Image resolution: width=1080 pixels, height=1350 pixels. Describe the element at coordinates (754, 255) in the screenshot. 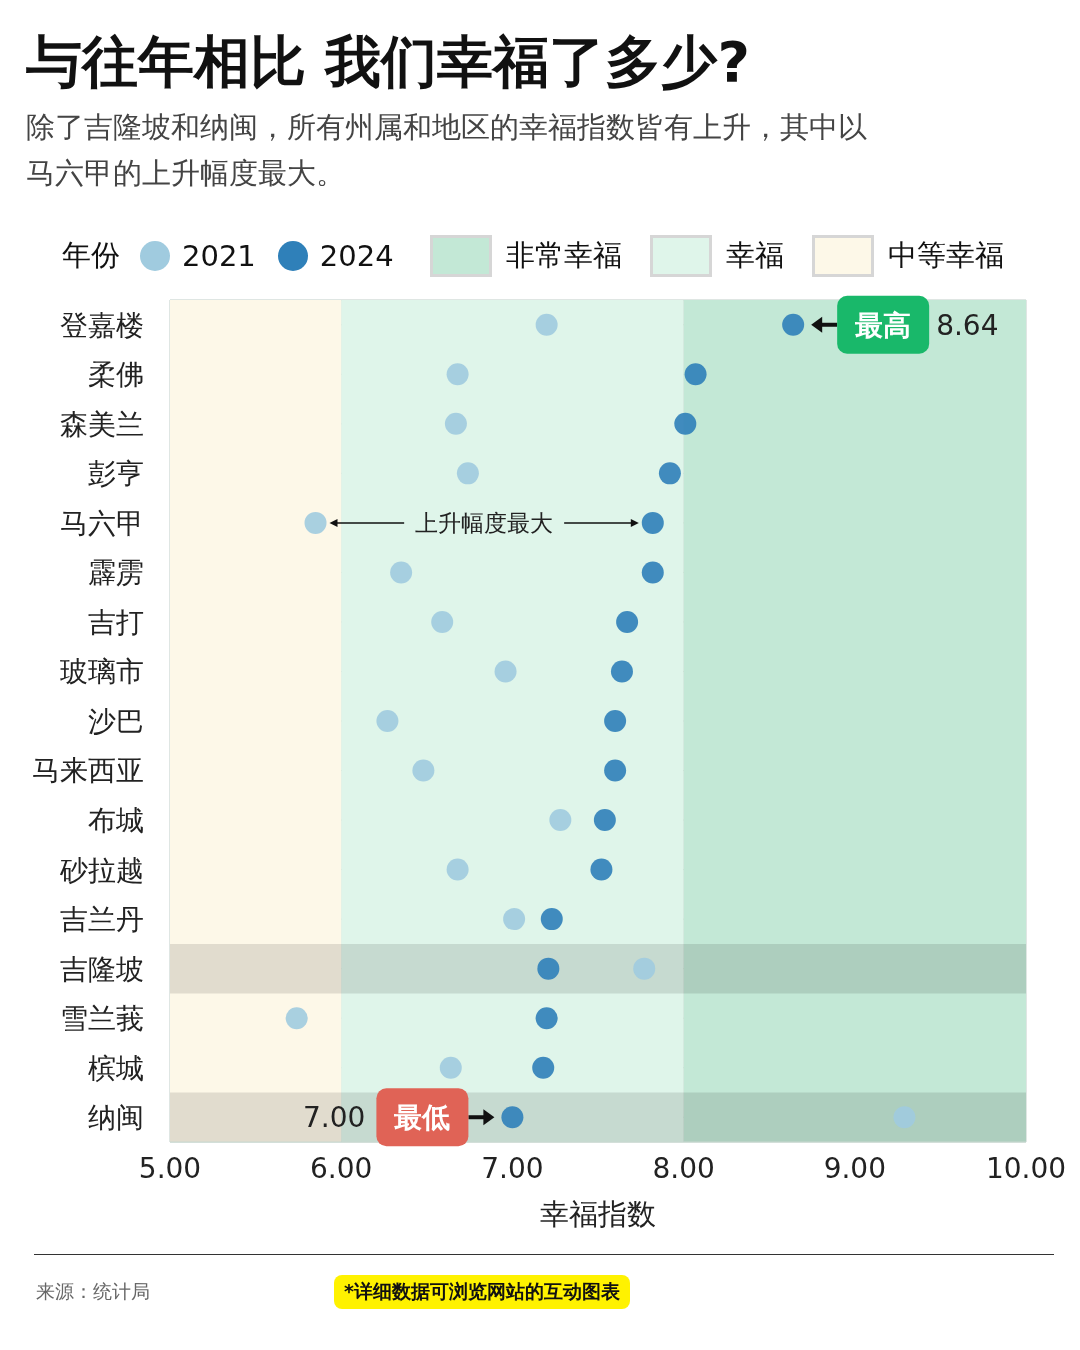

I see `legend-label: 幸福` at that location.